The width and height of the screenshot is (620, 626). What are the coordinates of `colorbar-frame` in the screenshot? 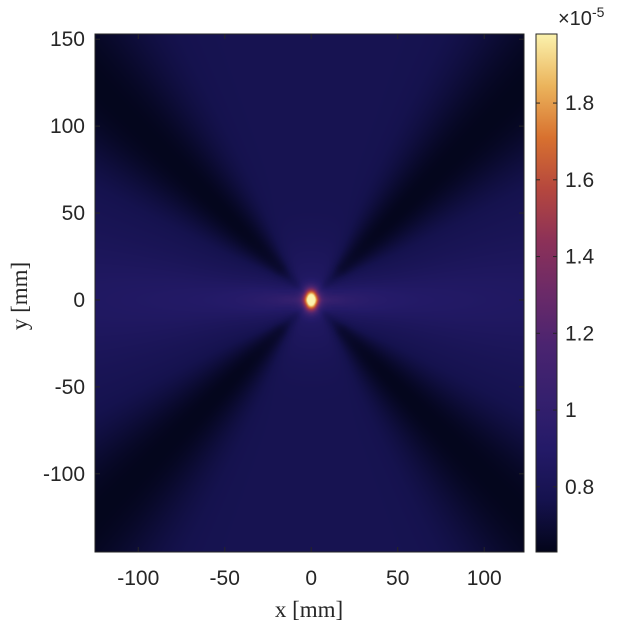 It's located at (546, 293).